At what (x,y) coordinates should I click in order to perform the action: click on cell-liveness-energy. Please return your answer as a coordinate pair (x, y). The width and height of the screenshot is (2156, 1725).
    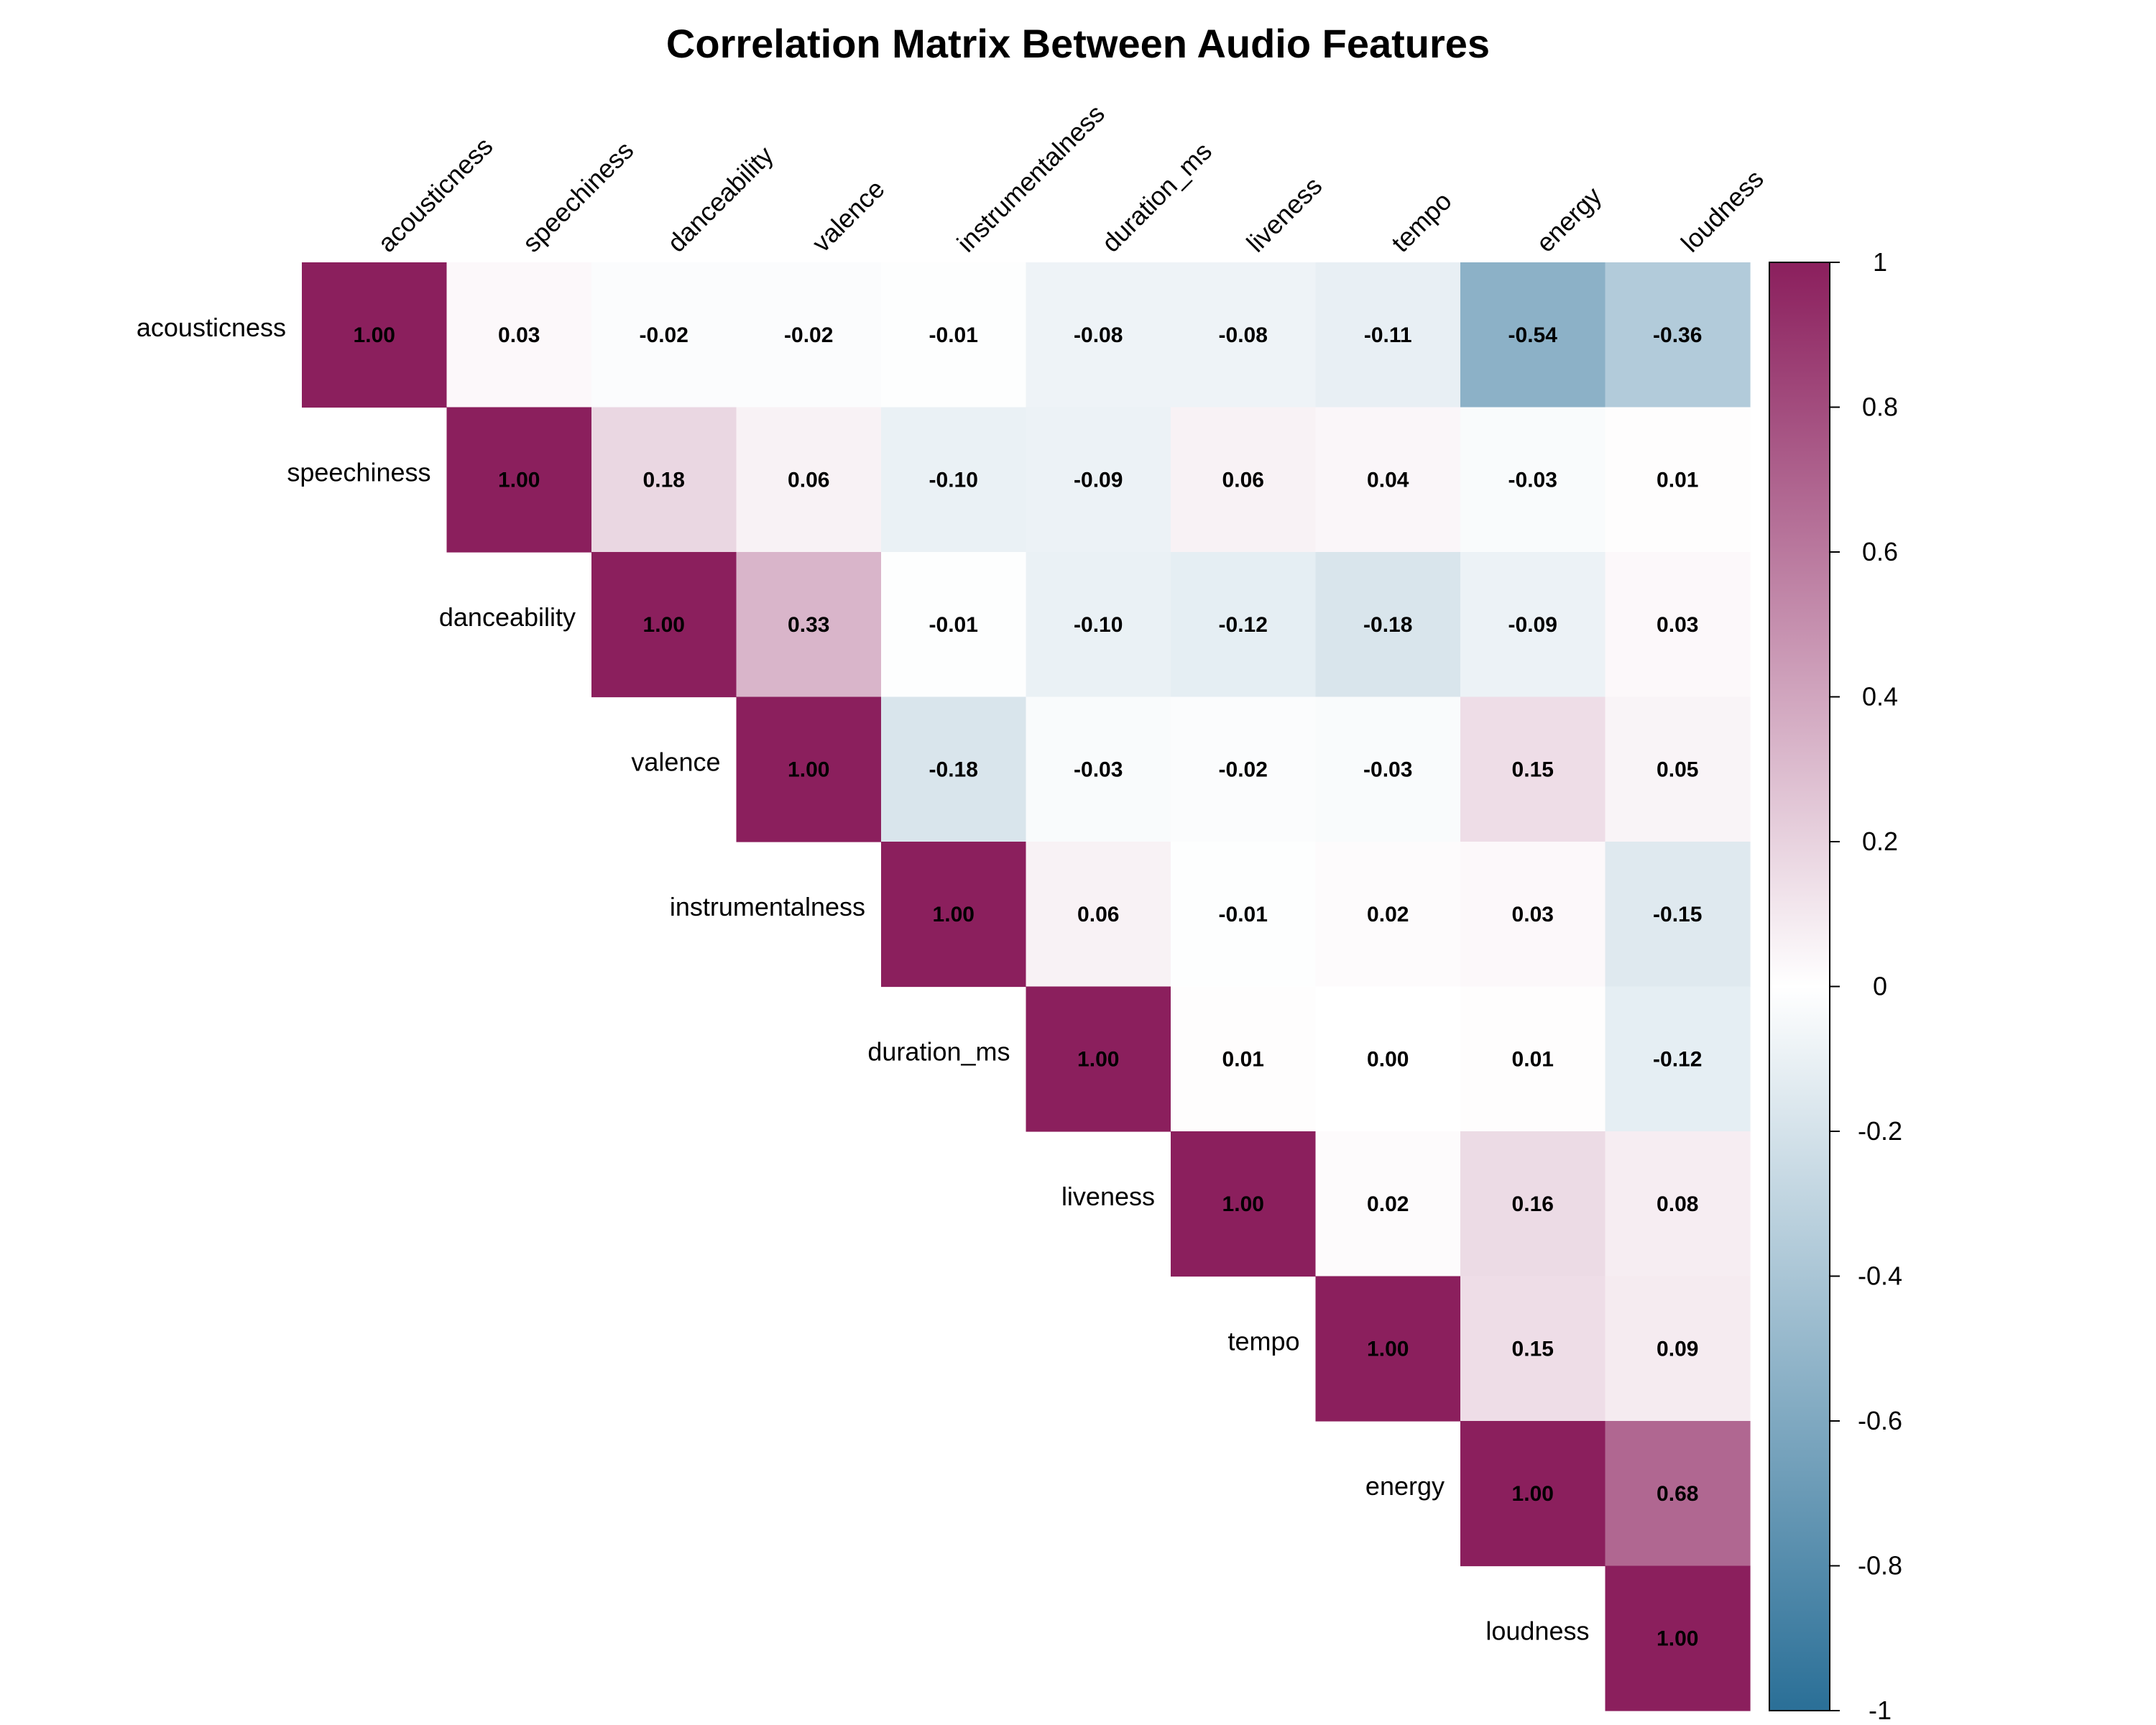
    Looking at the image, I should click on (1533, 1204).